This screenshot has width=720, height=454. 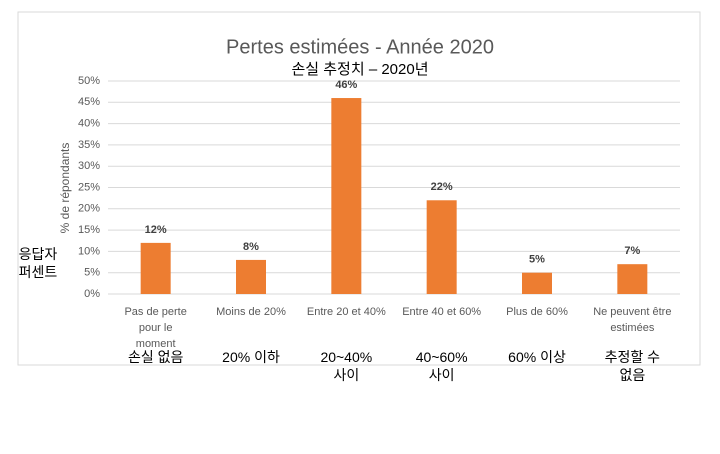 I want to click on y-tick-label: 0%, so click(x=92, y=294).